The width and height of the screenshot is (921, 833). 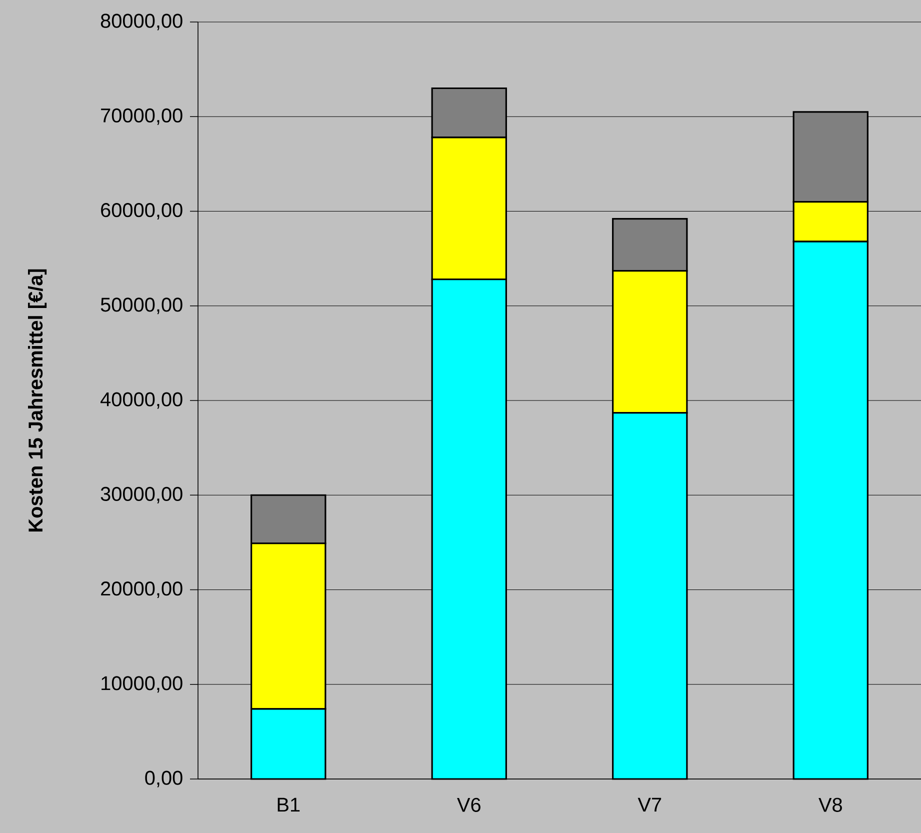 What do you see at coordinates (163, 779) in the screenshot?
I see `y-tick-label: 0,00` at bounding box center [163, 779].